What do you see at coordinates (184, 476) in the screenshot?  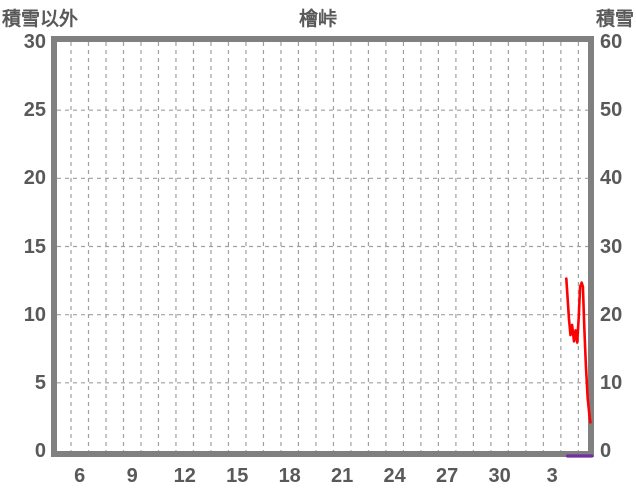 I see `x-axis-tick-label: 12` at bounding box center [184, 476].